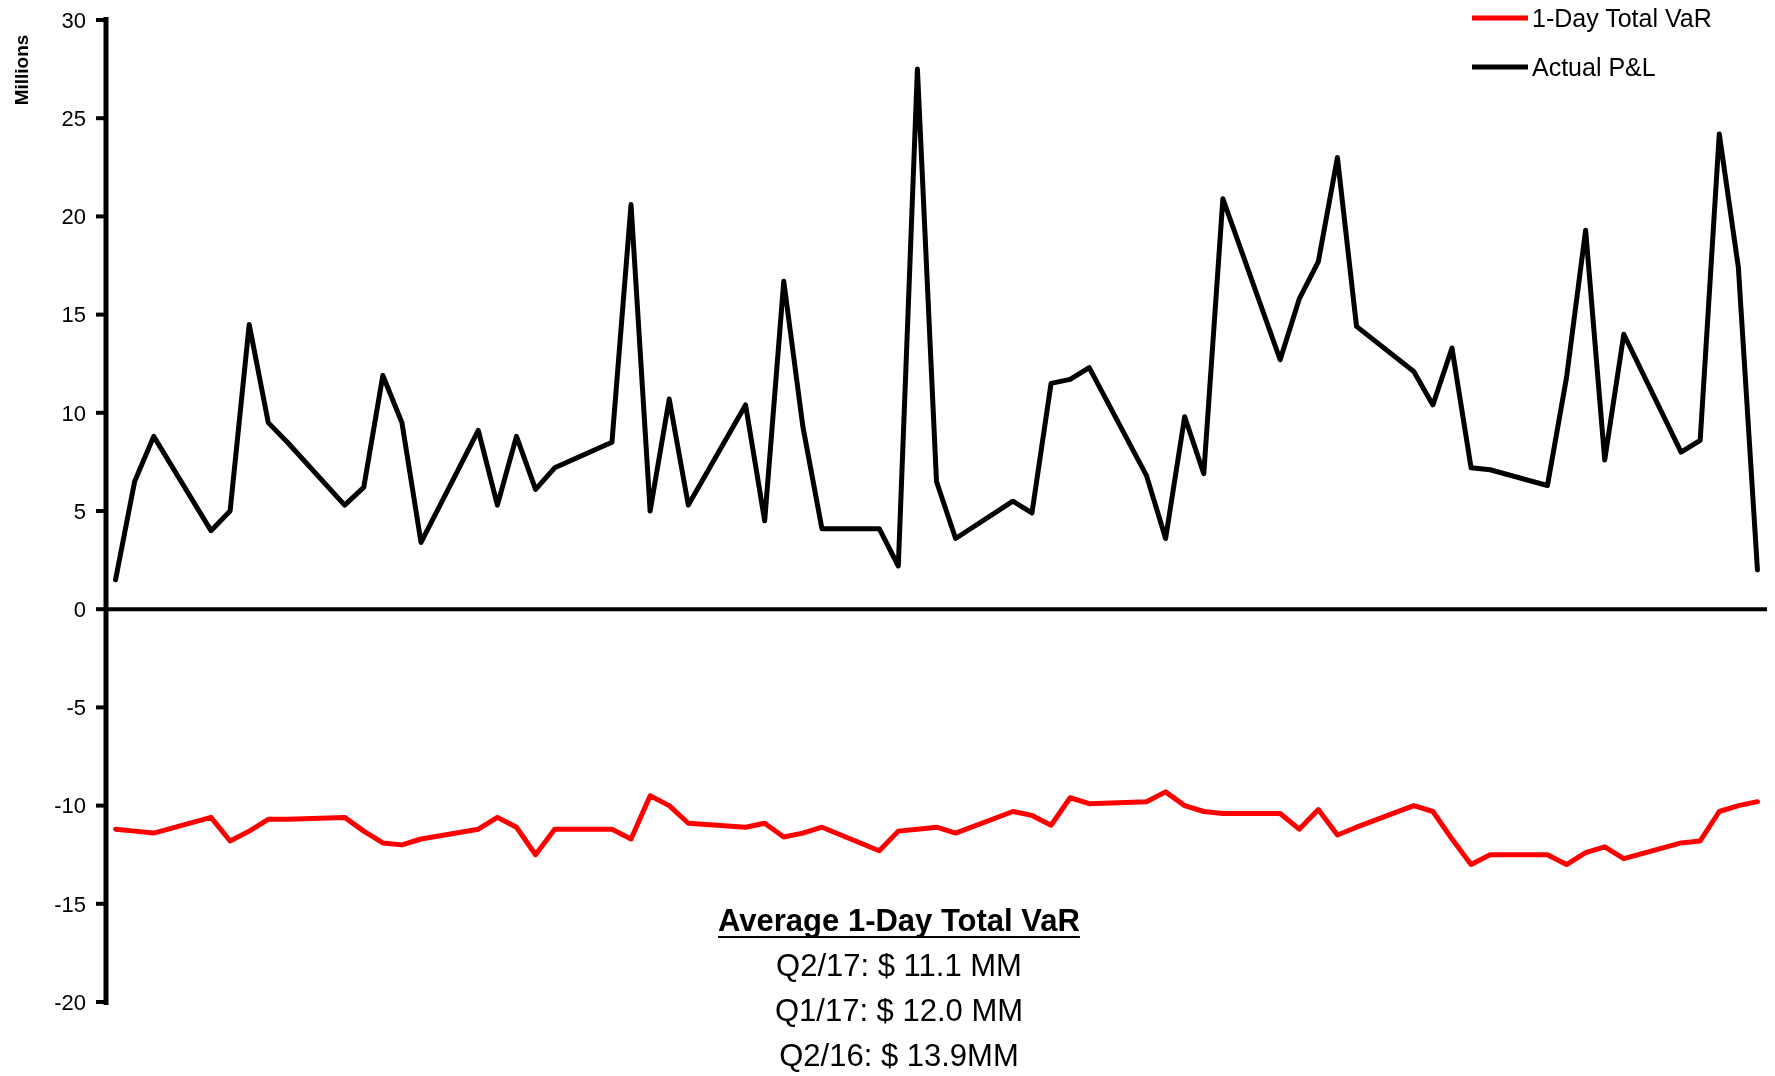 The image size is (1775, 1076). I want to click on y-tick-label: -20, so click(70, 1002).